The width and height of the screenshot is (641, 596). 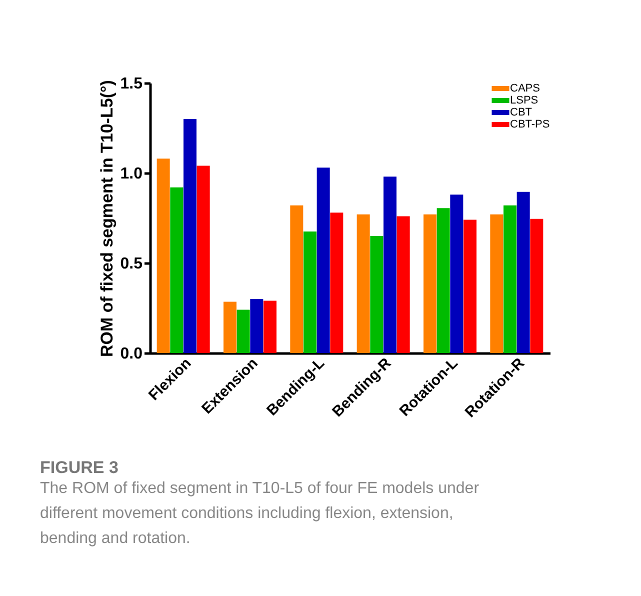 I want to click on legend-label: CBT-PS, so click(x=530, y=124).